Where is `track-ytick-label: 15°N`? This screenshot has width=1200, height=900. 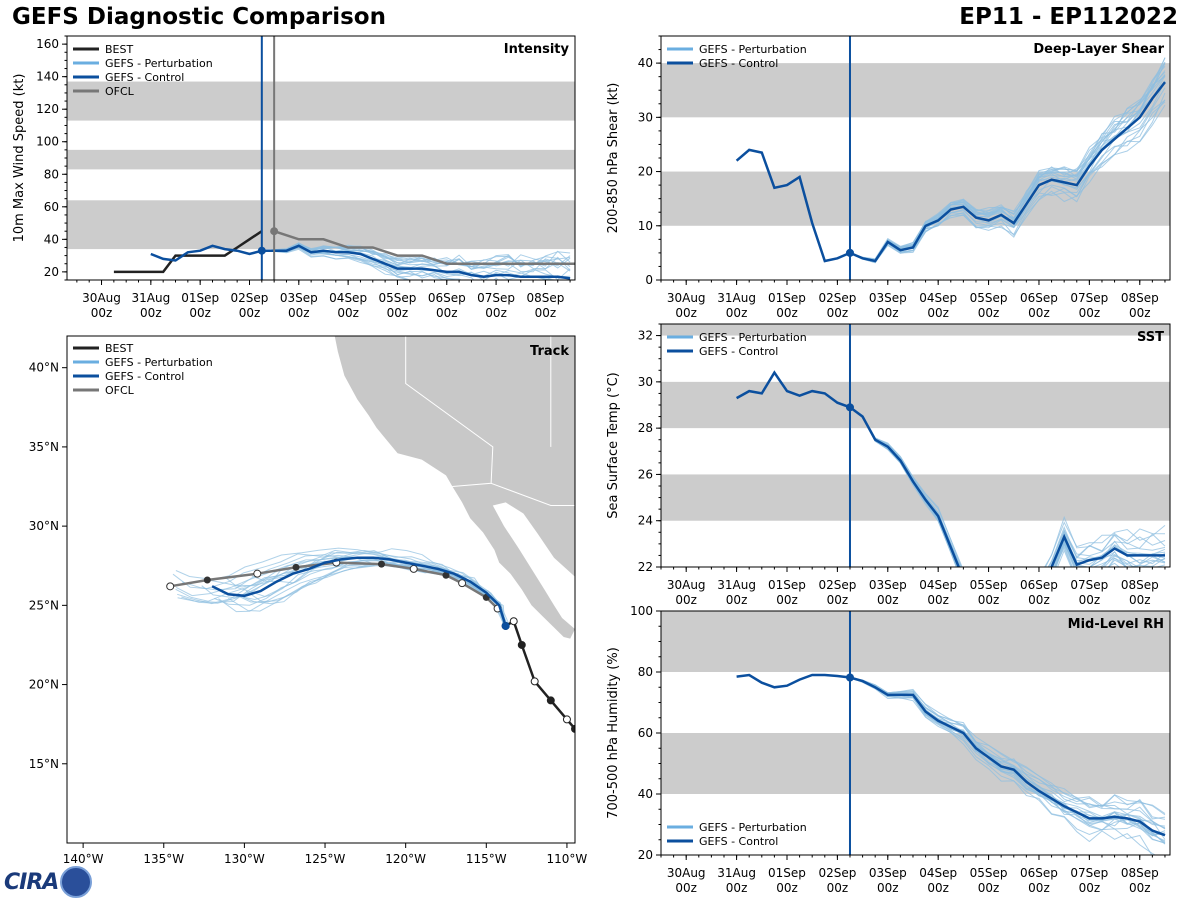
track-ytick-label: 15°N is located at coordinates (44, 764).